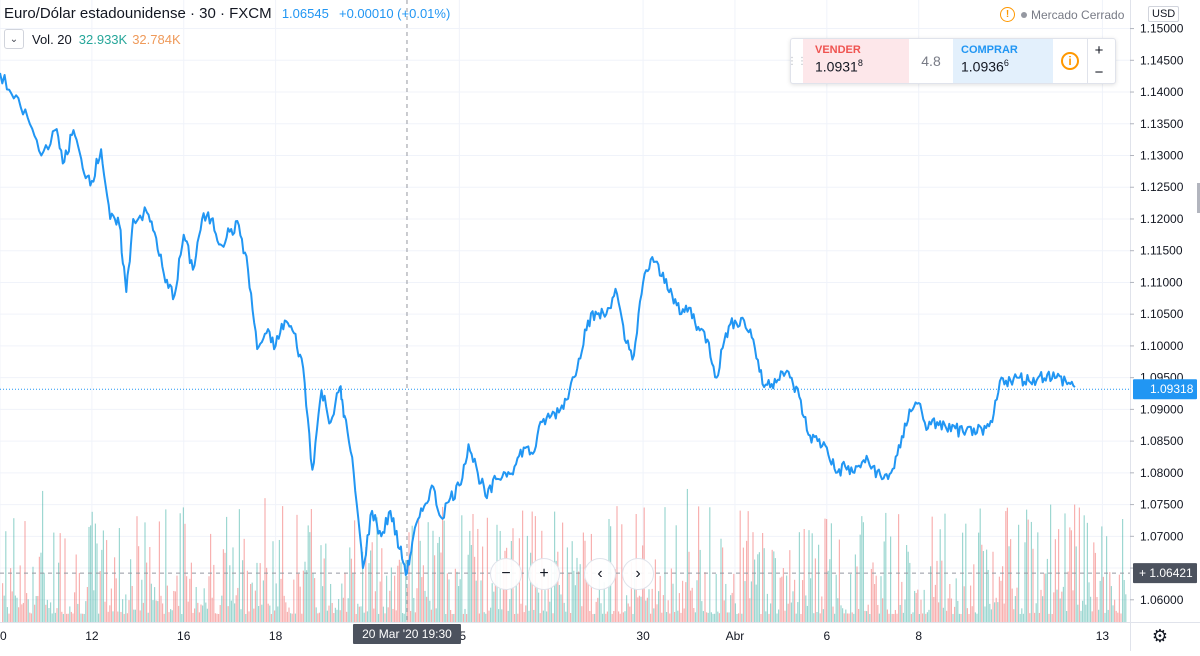  Describe the element at coordinates (797, 61) in the screenshot. I see `drag-handle-icon: ⋮⋮` at that location.